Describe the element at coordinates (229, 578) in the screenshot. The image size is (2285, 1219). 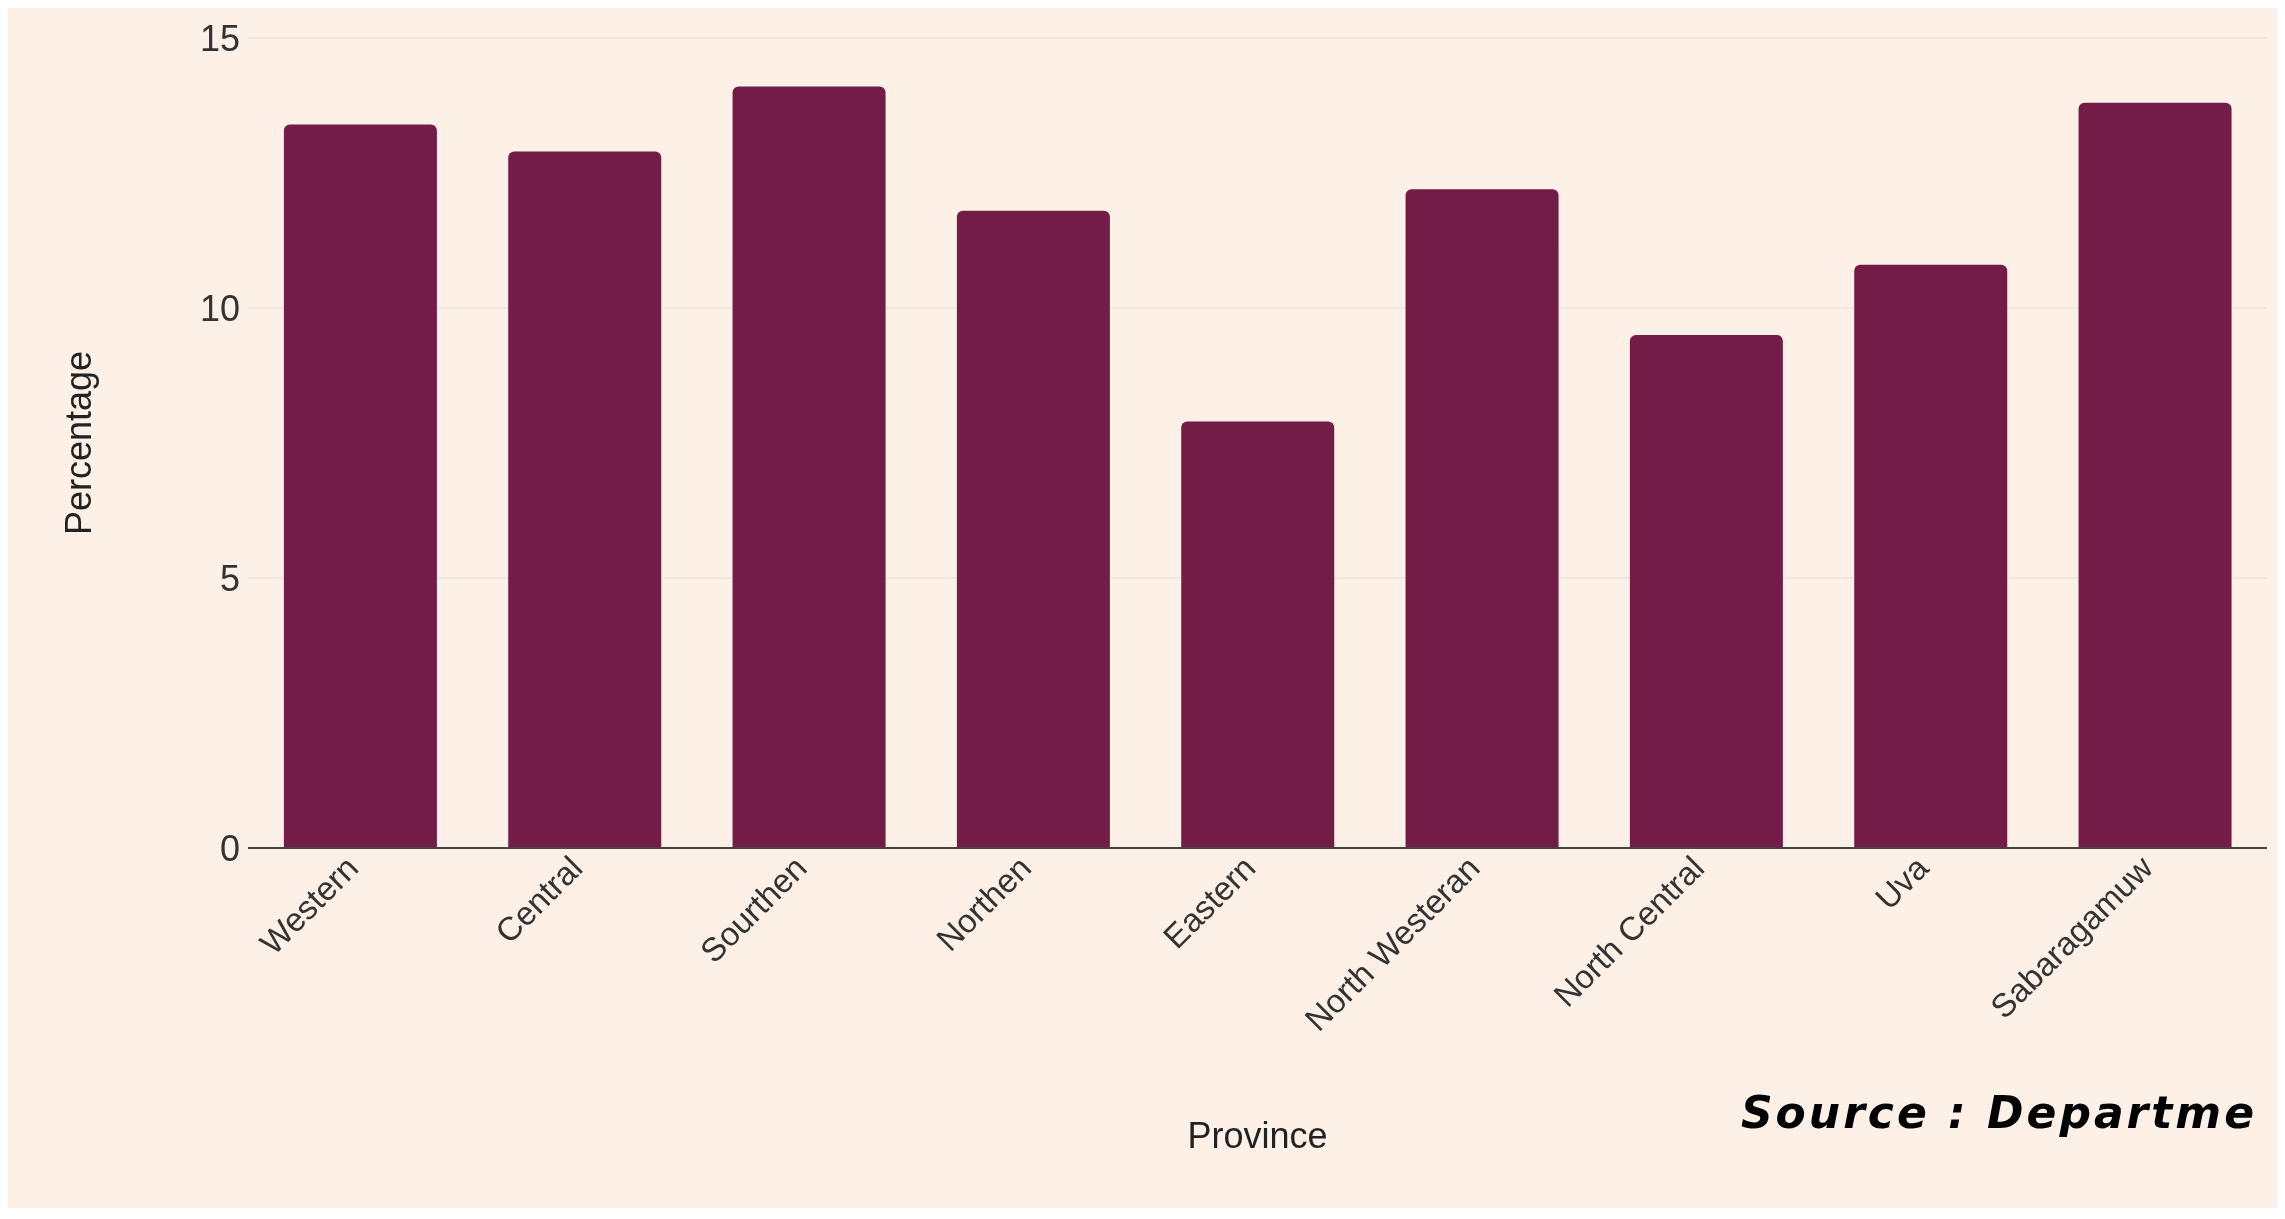
I see `y-tick-label: 5` at that location.